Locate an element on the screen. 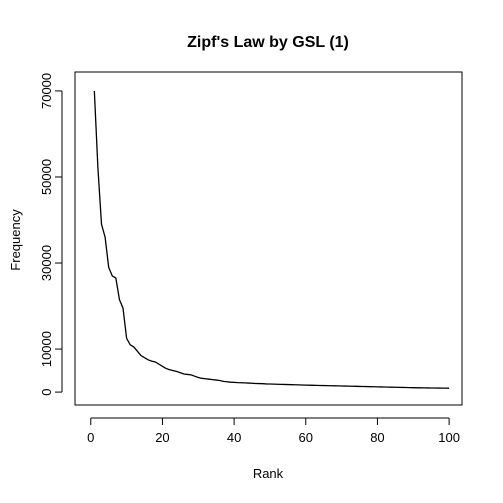 This screenshot has height=503, width=503. y-tick-label: 70000 is located at coordinates (46, 91).